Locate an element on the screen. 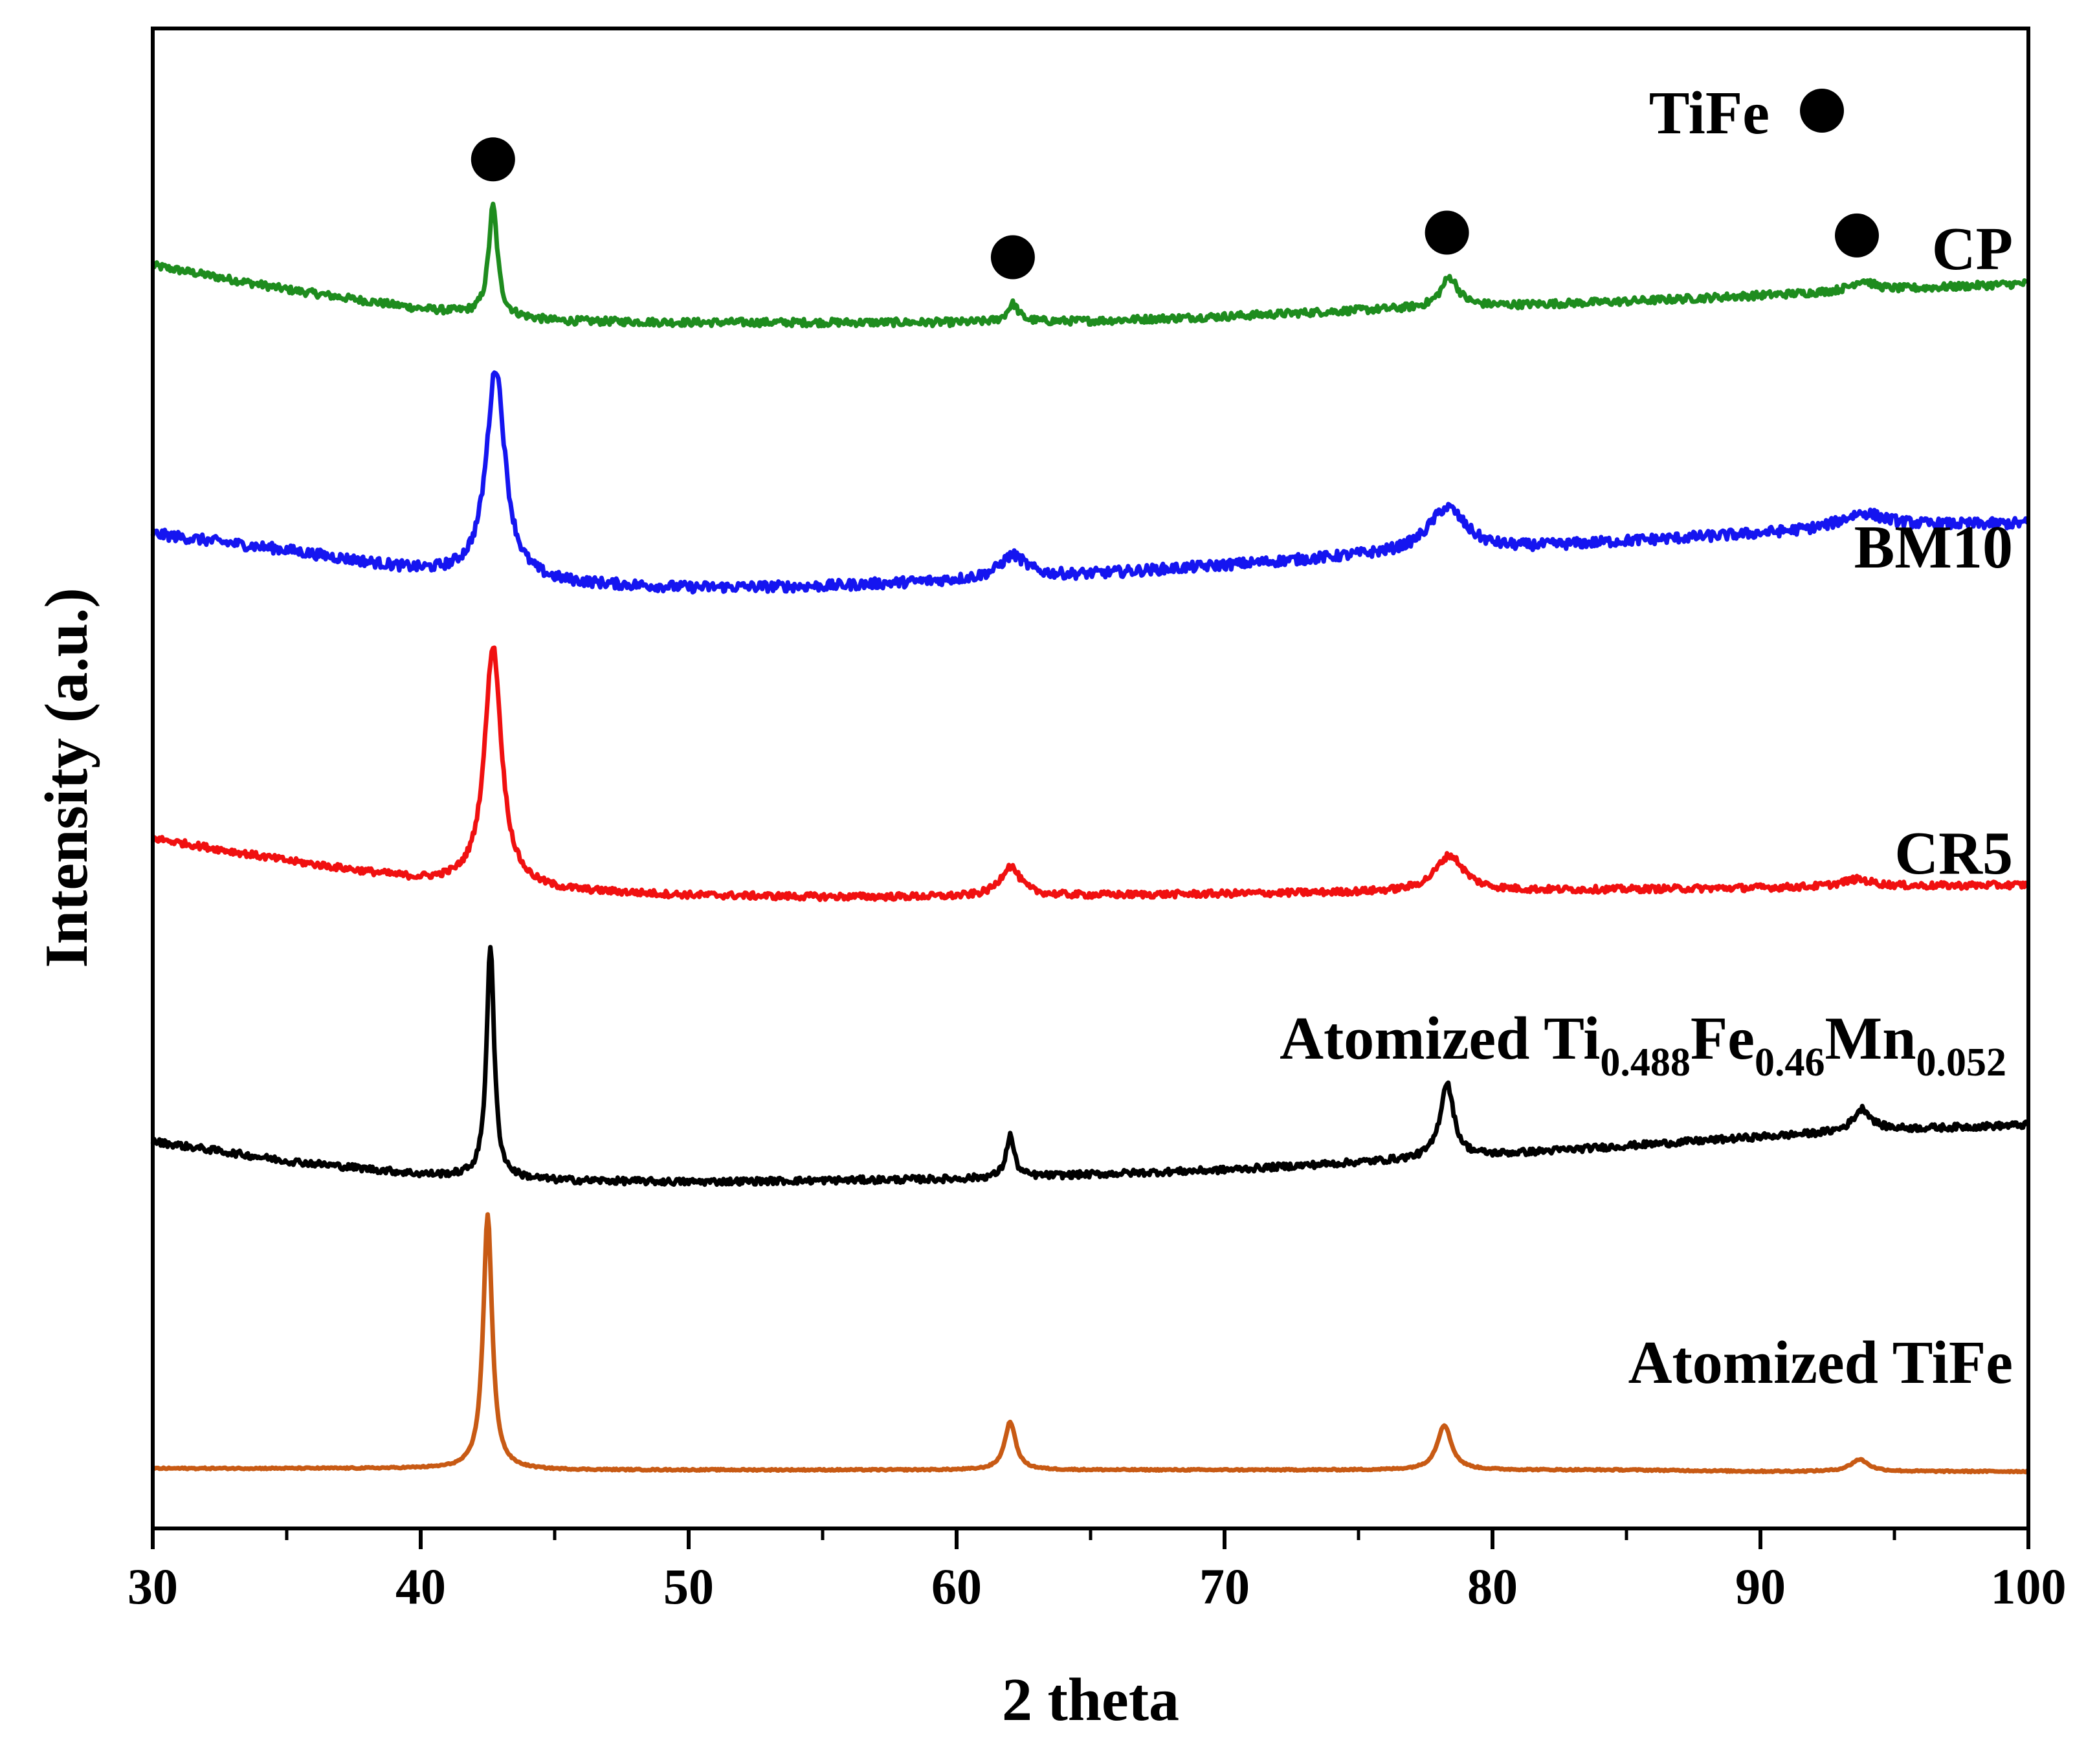  x-axis-ticks: 30 40 50 60 70 80 90 100 is located at coordinates (1097, 1571).